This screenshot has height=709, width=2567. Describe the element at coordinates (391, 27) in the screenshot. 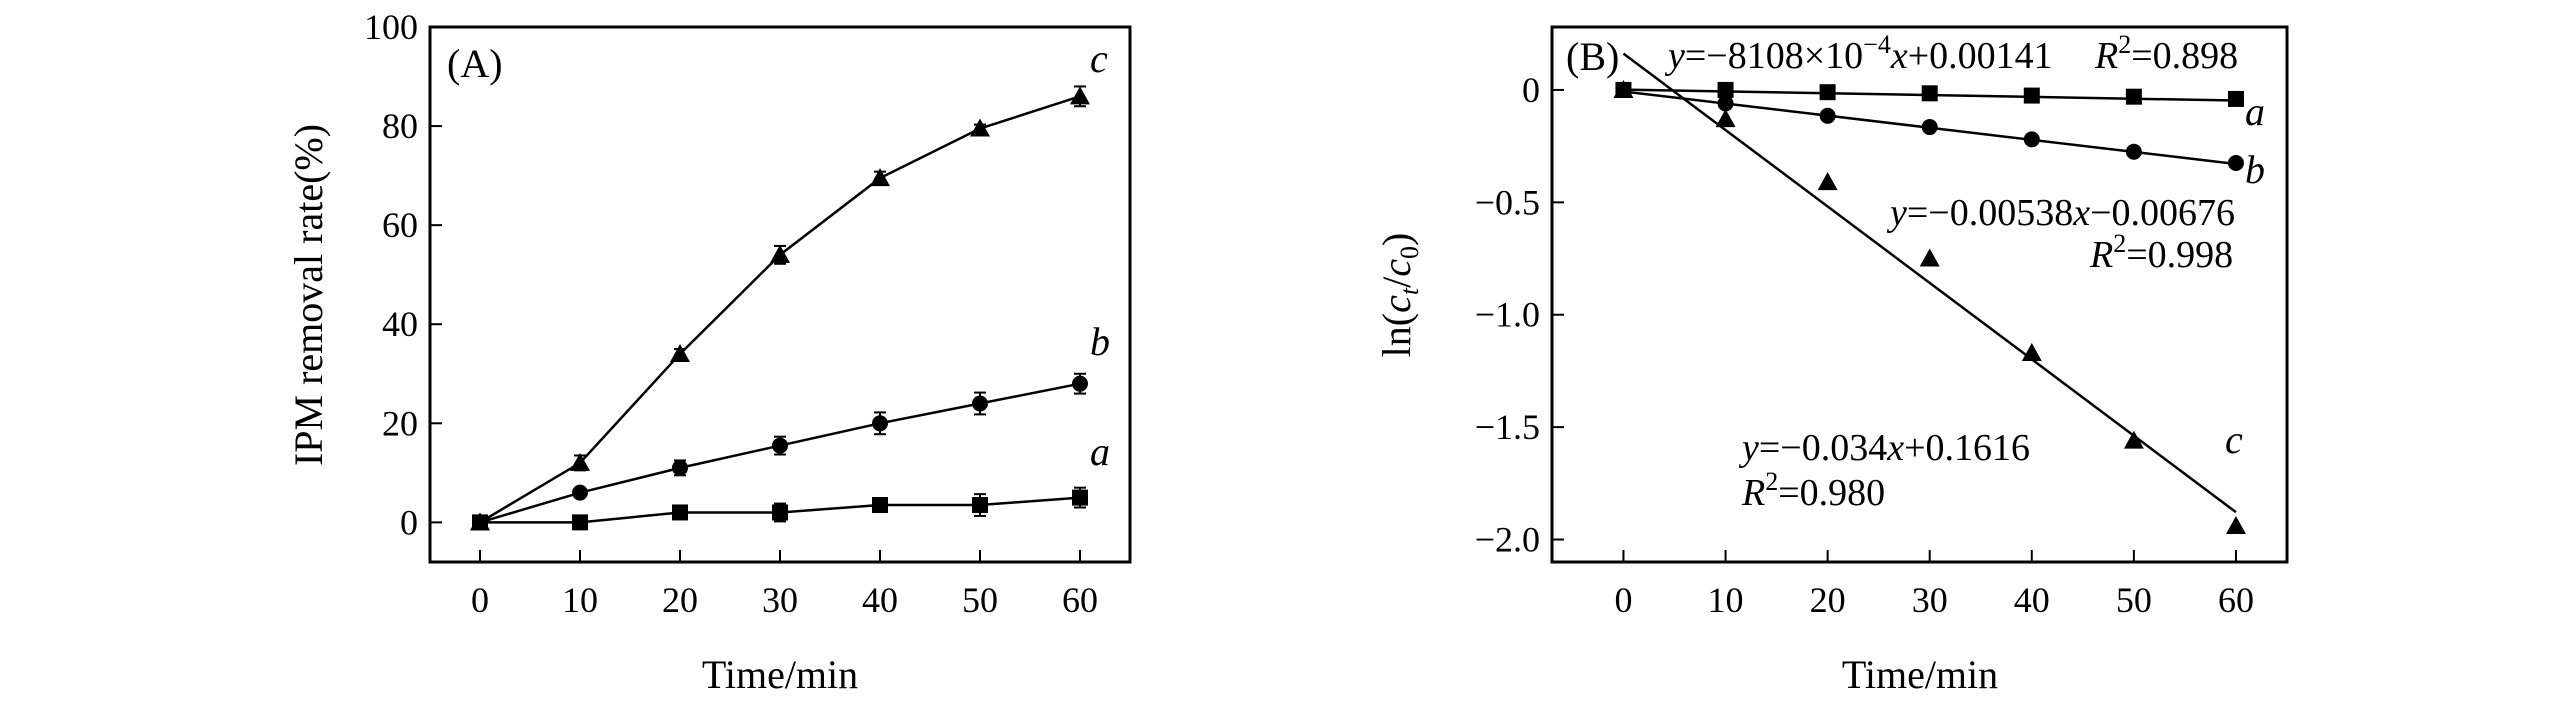

I see `panel-a-y-tick-label: 100` at that location.